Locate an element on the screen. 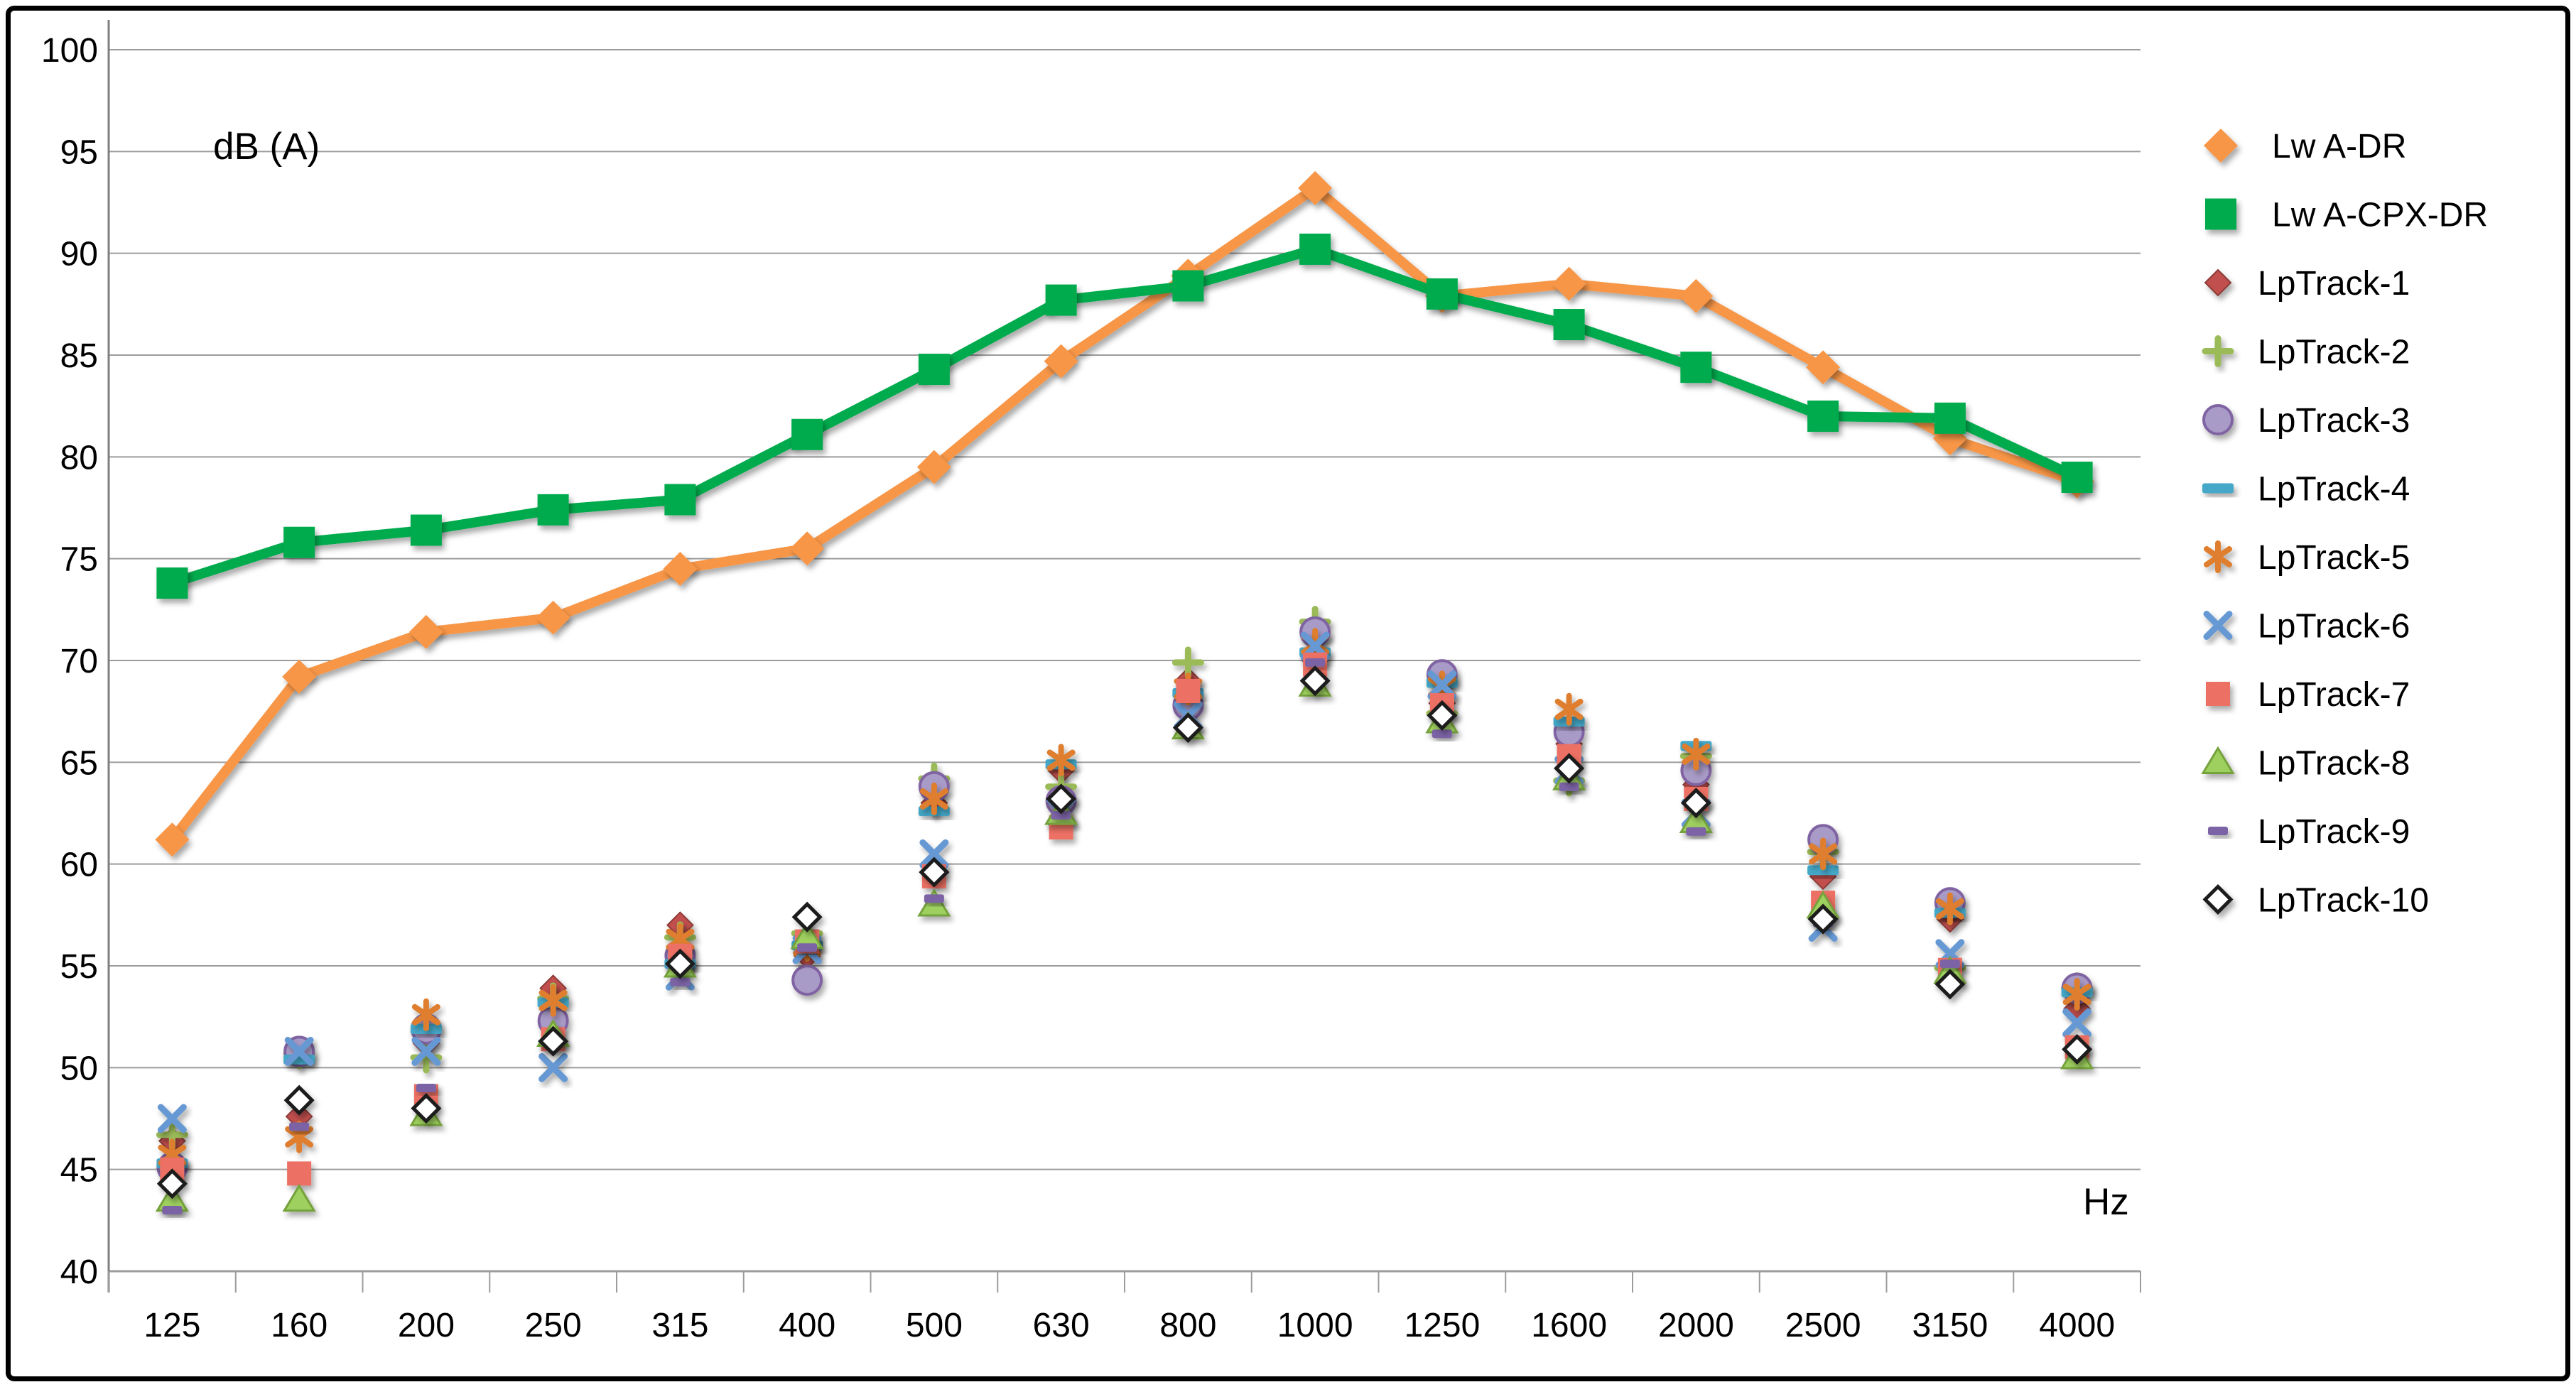 The image size is (2576, 1387). y-tick-label: 95 is located at coordinates (79, 152).